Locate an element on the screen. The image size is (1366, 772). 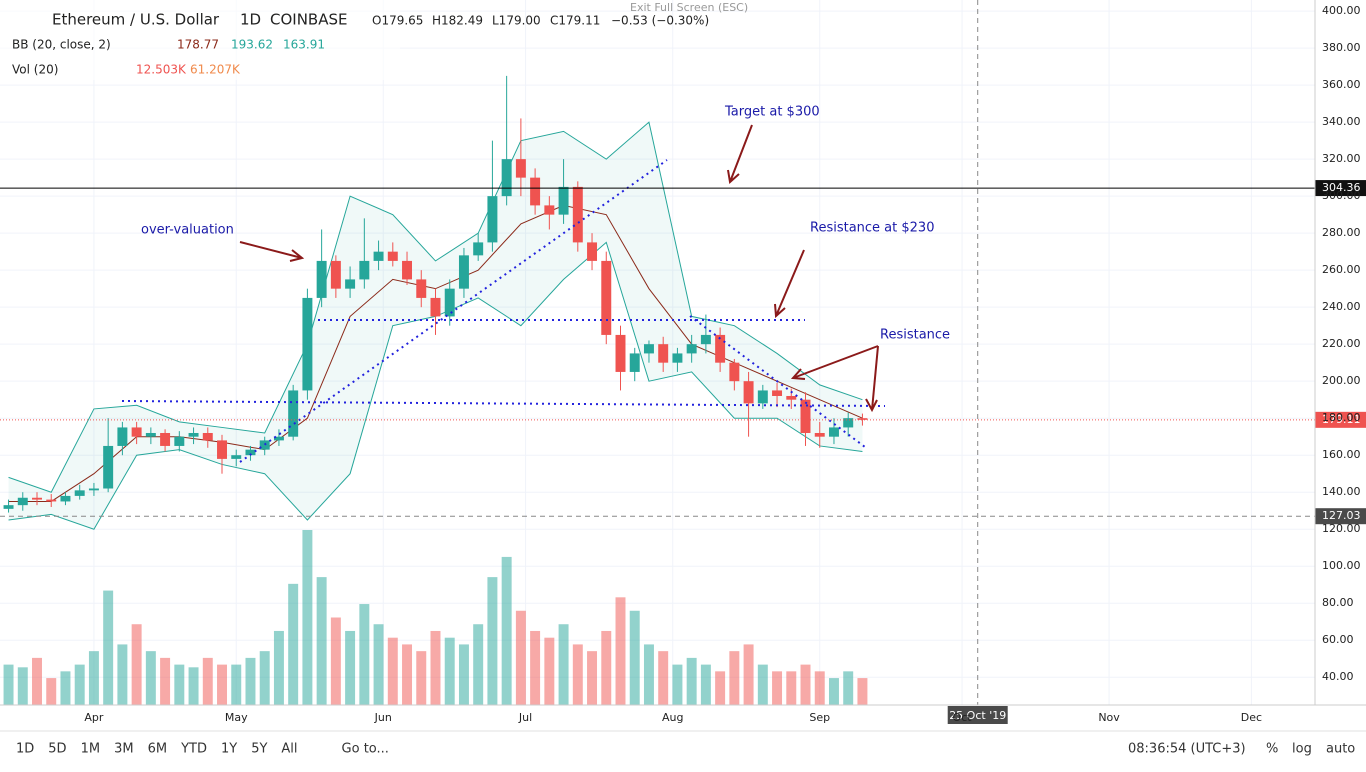
range-button: 6M is located at coordinates (158, 749).